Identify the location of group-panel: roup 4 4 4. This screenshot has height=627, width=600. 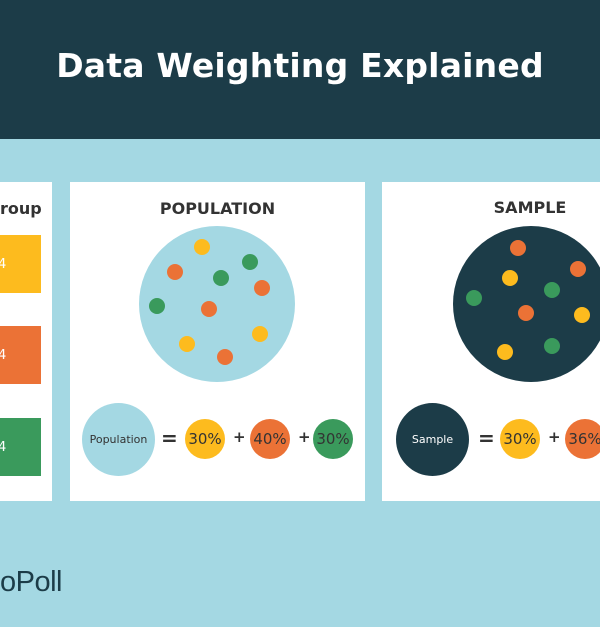
(26, 341).